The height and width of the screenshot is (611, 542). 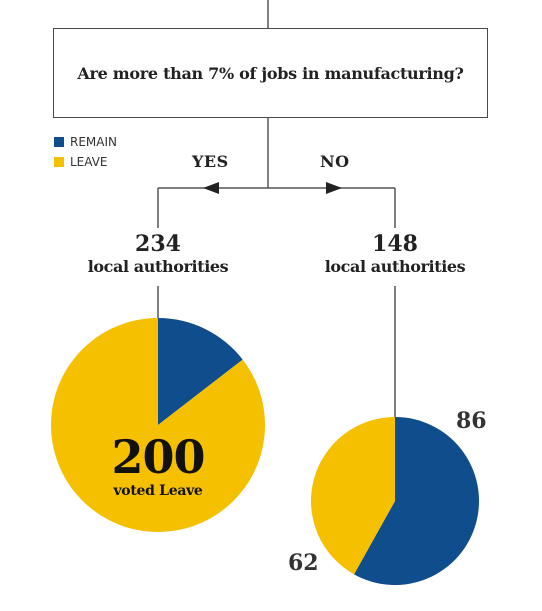 What do you see at coordinates (59, 162) in the screenshot?
I see `leave-swatch` at bounding box center [59, 162].